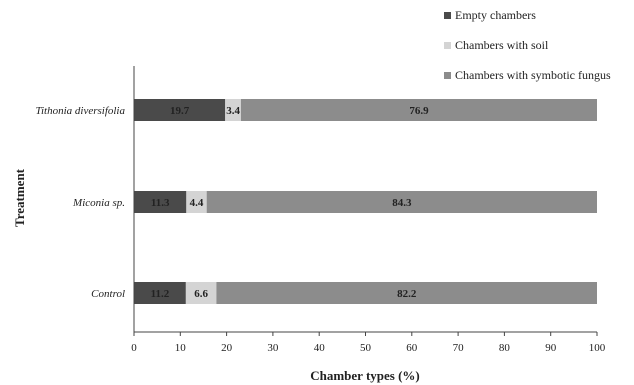 The width and height of the screenshot is (634, 385). Describe the element at coordinates (134, 348) in the screenshot. I see `x-tick-label-0: 0` at that location.